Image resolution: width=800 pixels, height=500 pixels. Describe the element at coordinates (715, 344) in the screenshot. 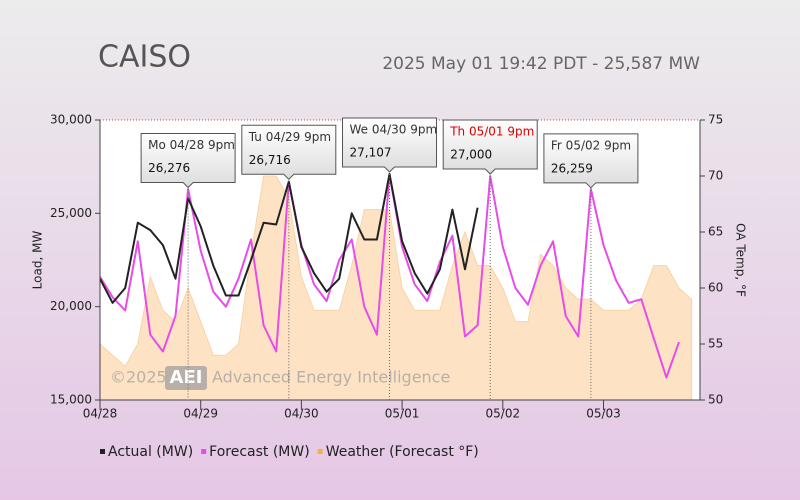

I see `y2-tick-label: 55` at that location.